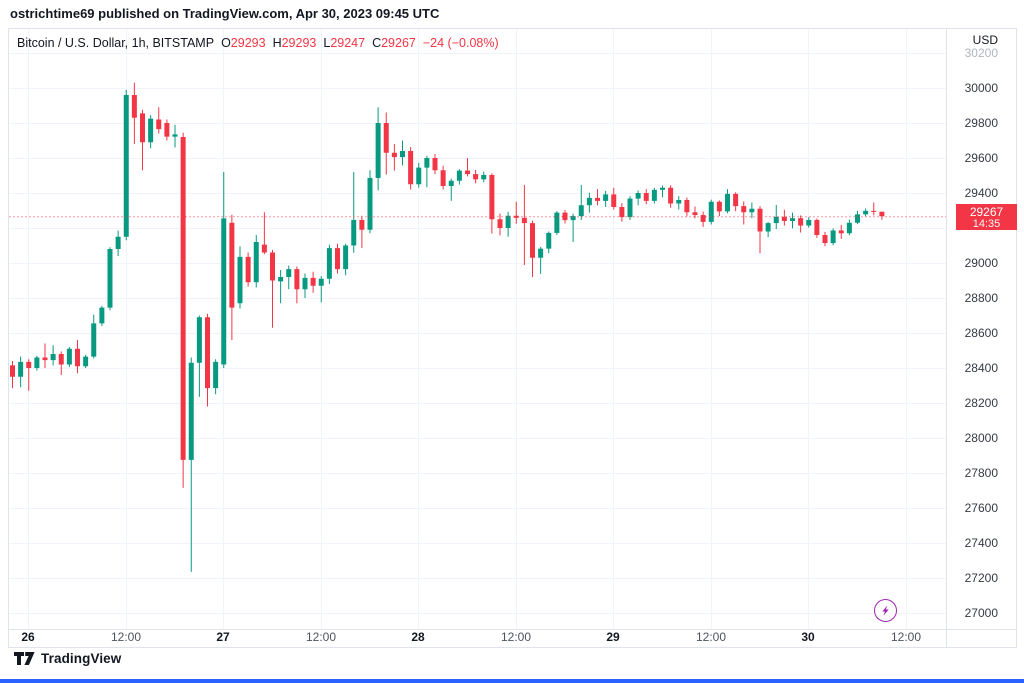 The image size is (1024, 683). What do you see at coordinates (982, 158) in the screenshot?
I see `price-tick-label: 29600` at bounding box center [982, 158].